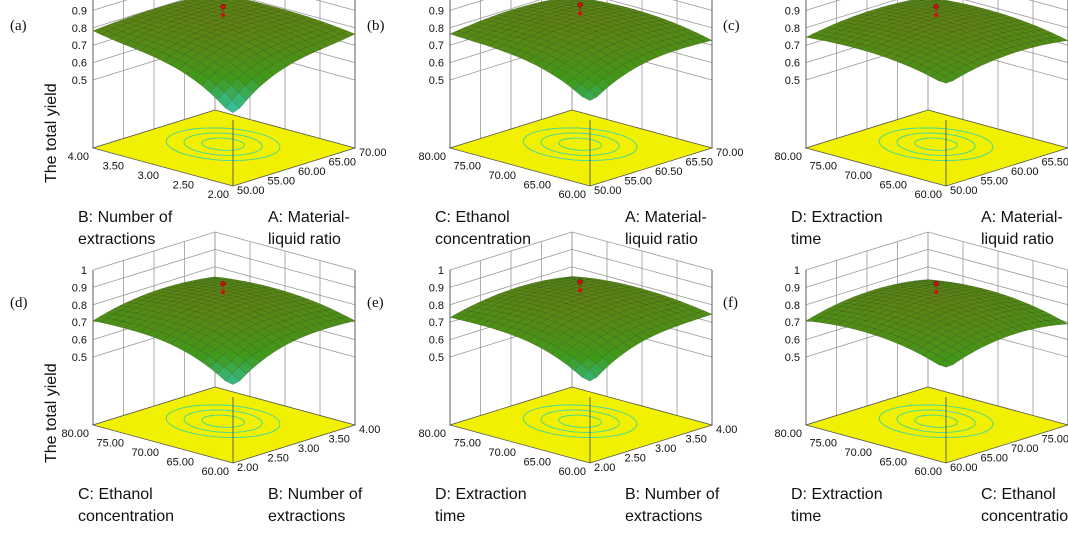  What do you see at coordinates (78, 157) in the screenshot?
I see `left-axis-tick-label: 4.00` at bounding box center [78, 157].